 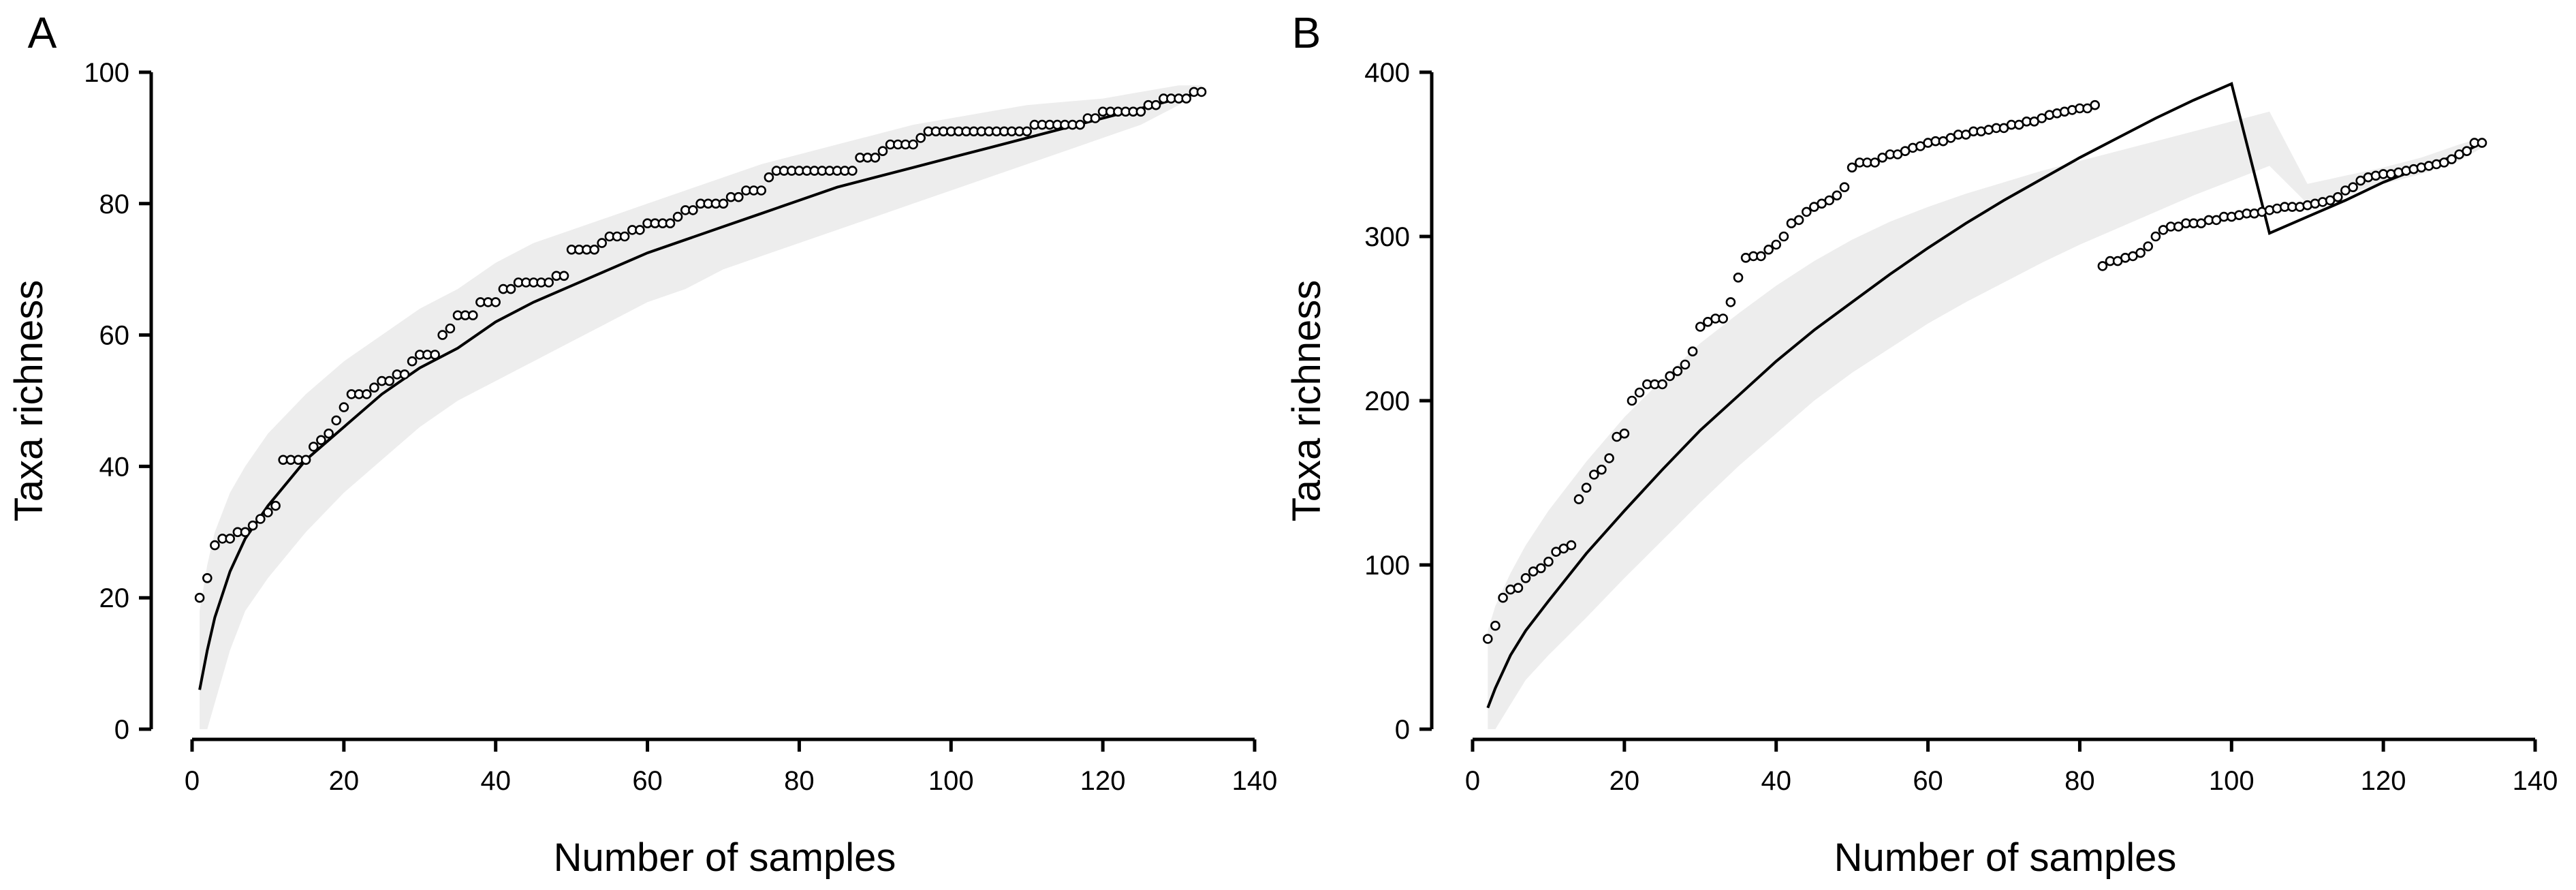 I want to click on b-y-tick-label: 100, so click(x=1387, y=566).